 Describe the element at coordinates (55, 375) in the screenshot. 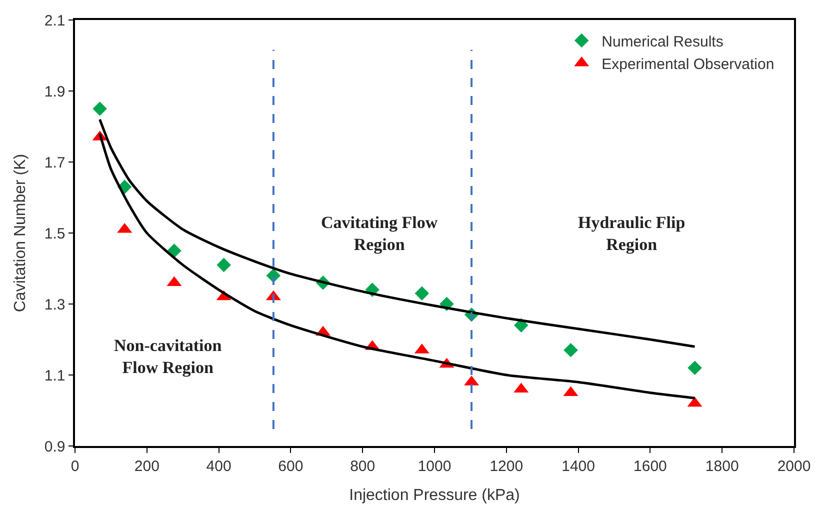

I see `y-tick-label: 1.1` at that location.